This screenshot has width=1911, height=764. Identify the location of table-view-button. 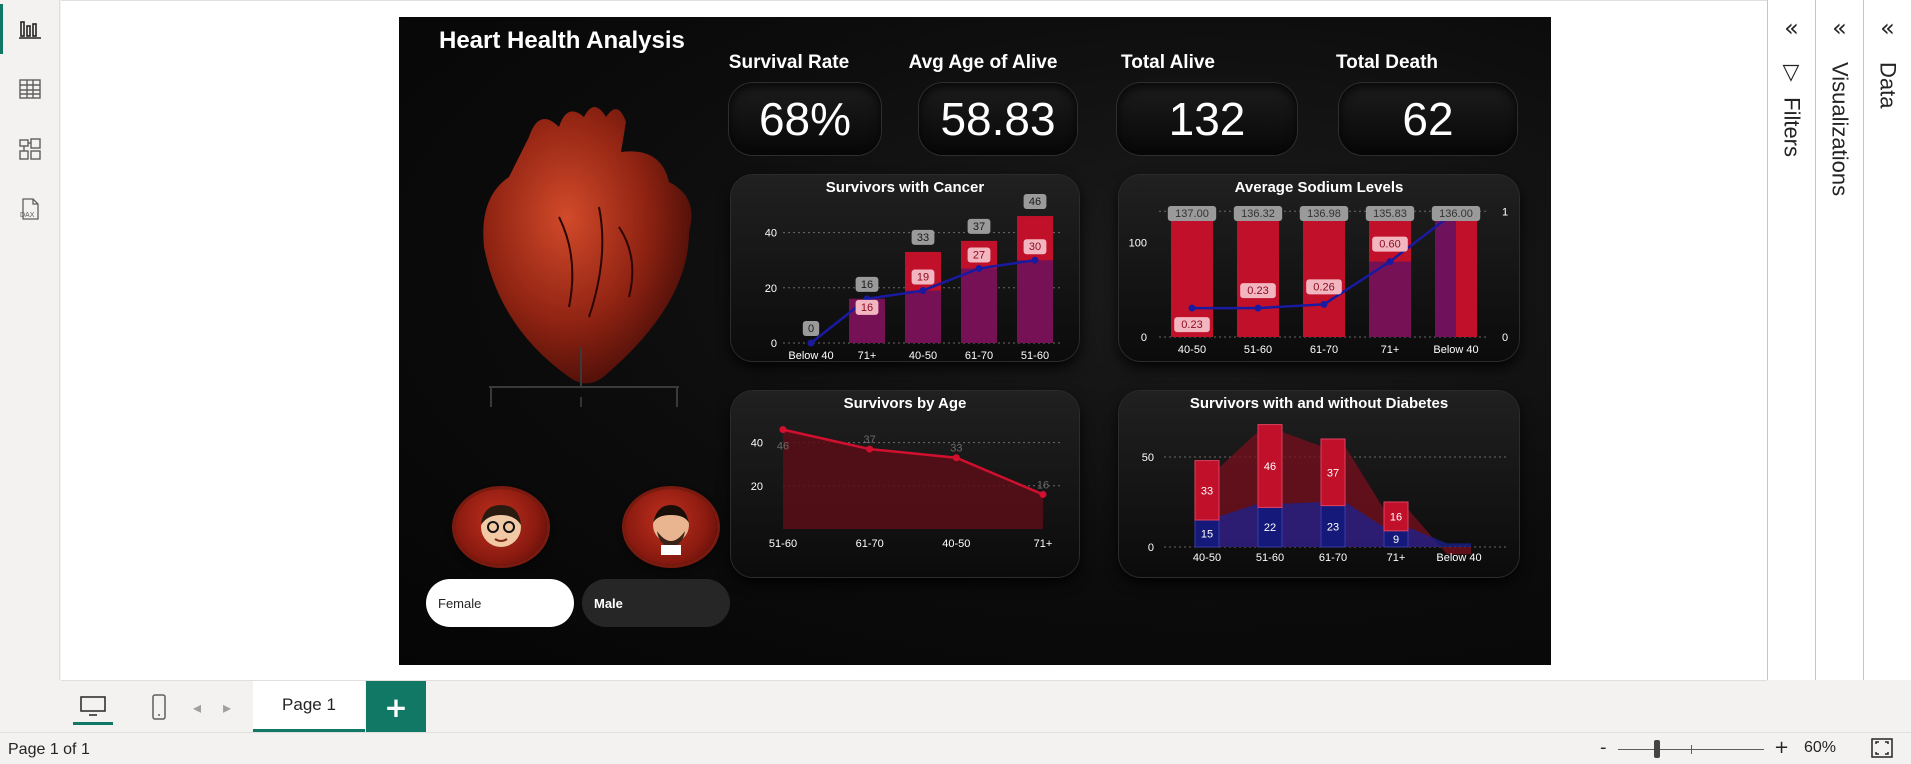
(30, 89).